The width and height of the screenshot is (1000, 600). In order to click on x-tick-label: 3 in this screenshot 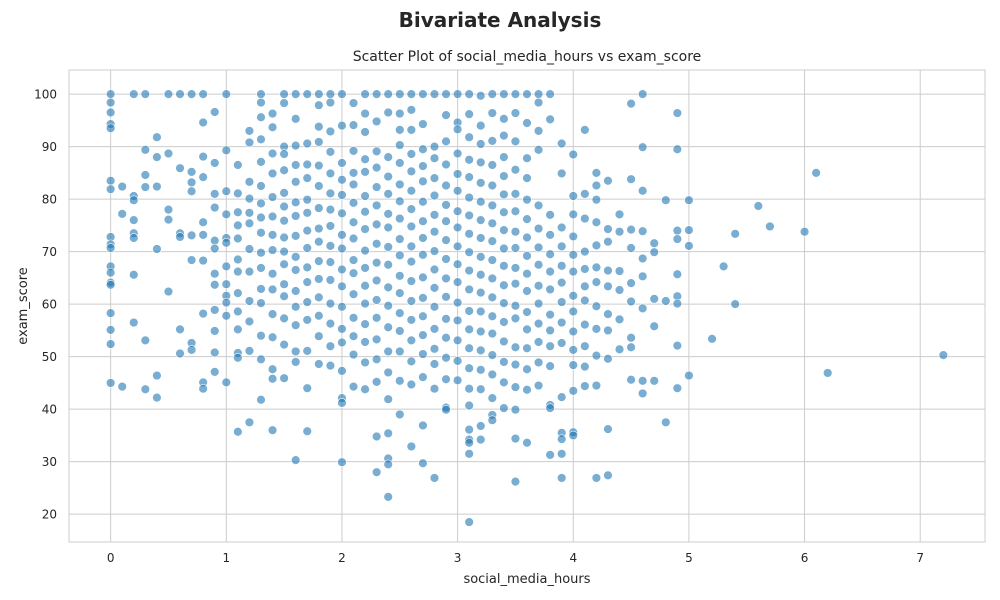, I will do `click(458, 558)`.